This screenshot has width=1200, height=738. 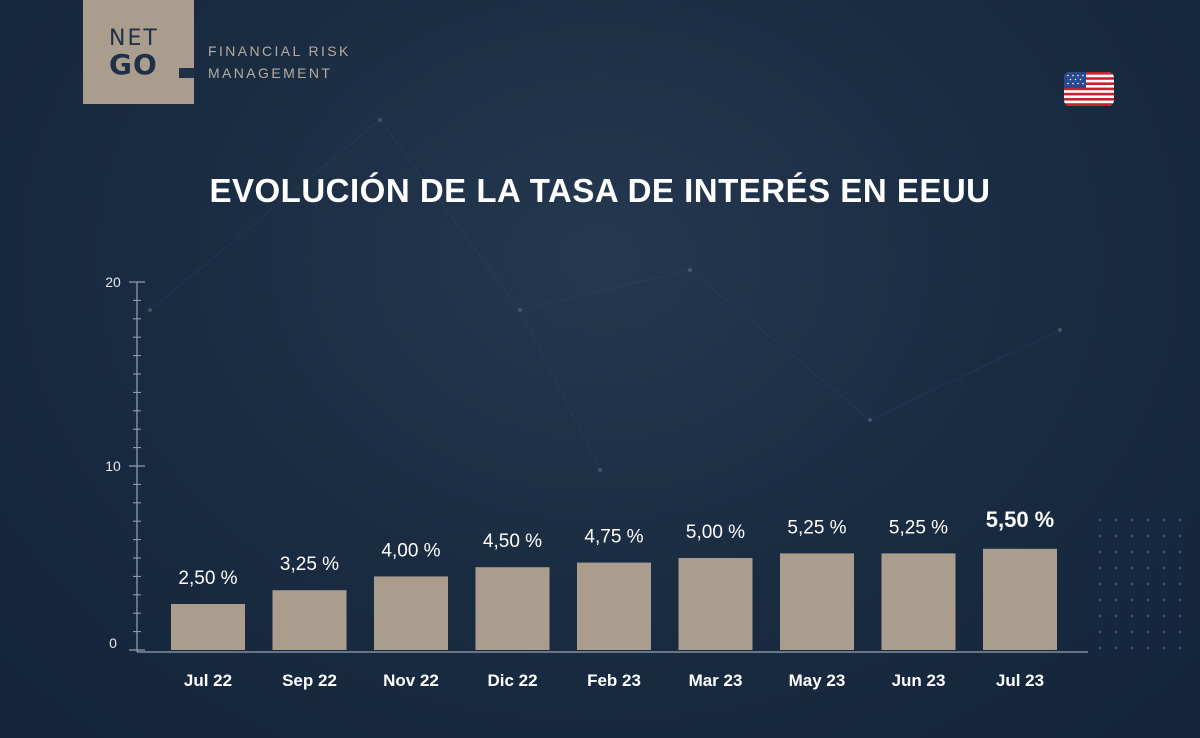 What do you see at coordinates (186, 73) in the screenshot?
I see `logo-period-mark` at bounding box center [186, 73].